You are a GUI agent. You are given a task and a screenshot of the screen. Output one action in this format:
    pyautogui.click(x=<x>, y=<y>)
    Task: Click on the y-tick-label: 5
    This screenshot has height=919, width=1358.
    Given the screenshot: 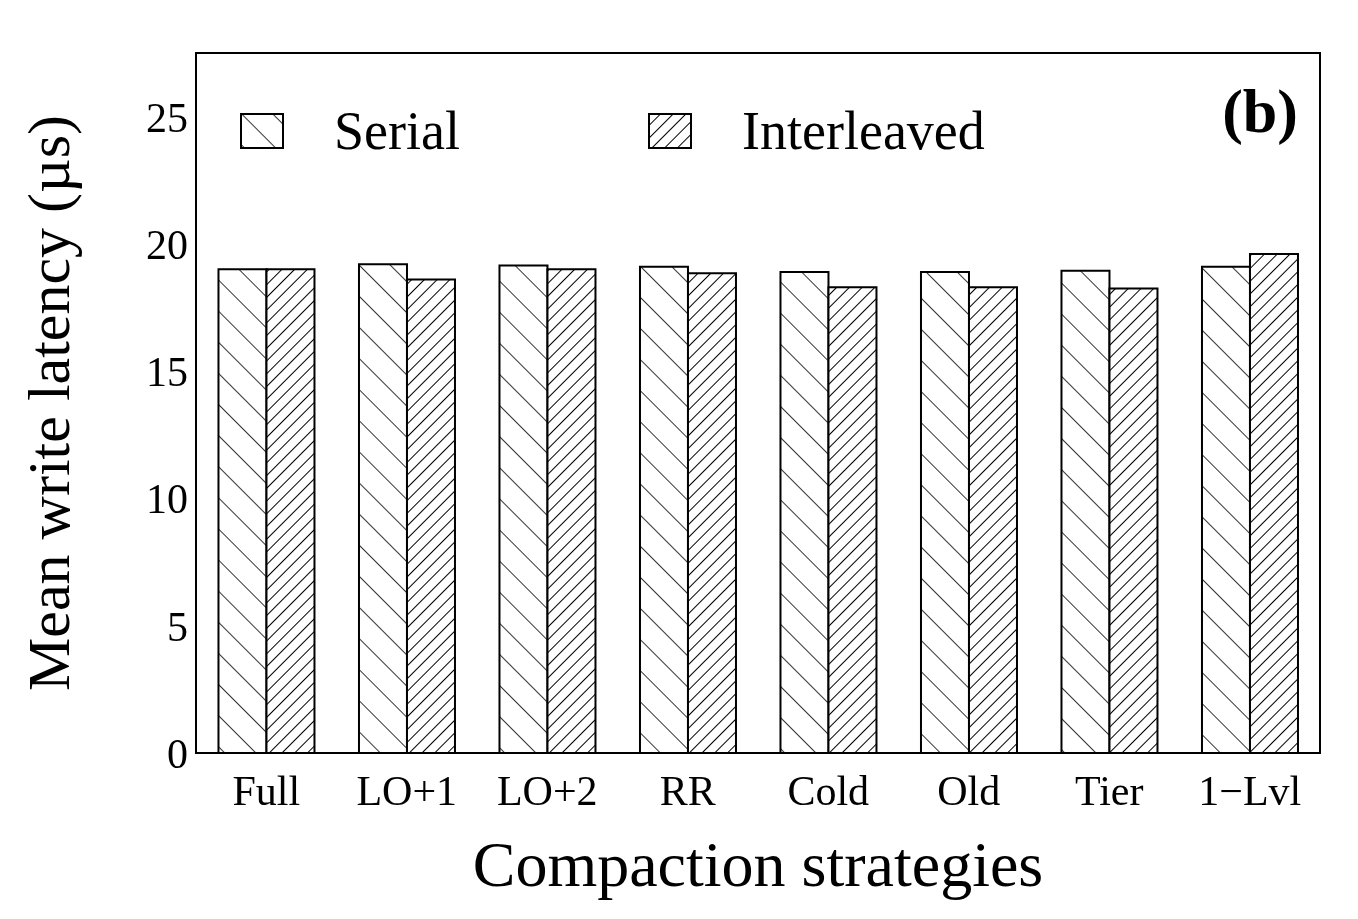 What is the action you would take?
    pyautogui.click(x=177, y=626)
    